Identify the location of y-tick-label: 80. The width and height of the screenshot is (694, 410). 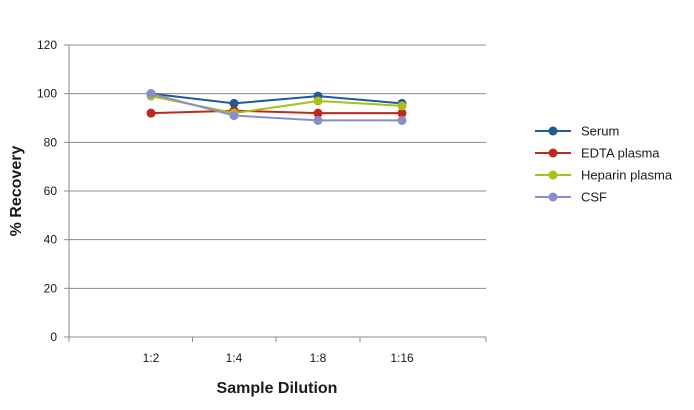
(51, 142).